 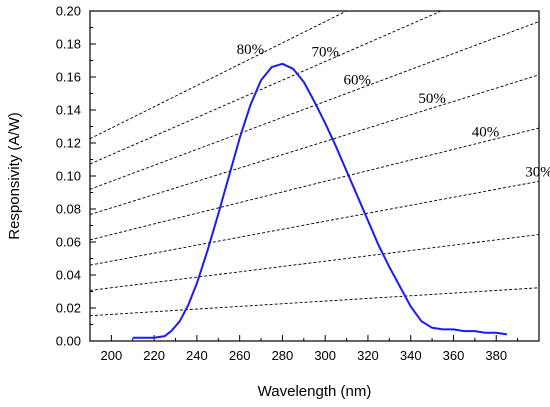 What do you see at coordinates (68, 143) in the screenshot?
I see `y-tick-label: 0.12` at bounding box center [68, 143].